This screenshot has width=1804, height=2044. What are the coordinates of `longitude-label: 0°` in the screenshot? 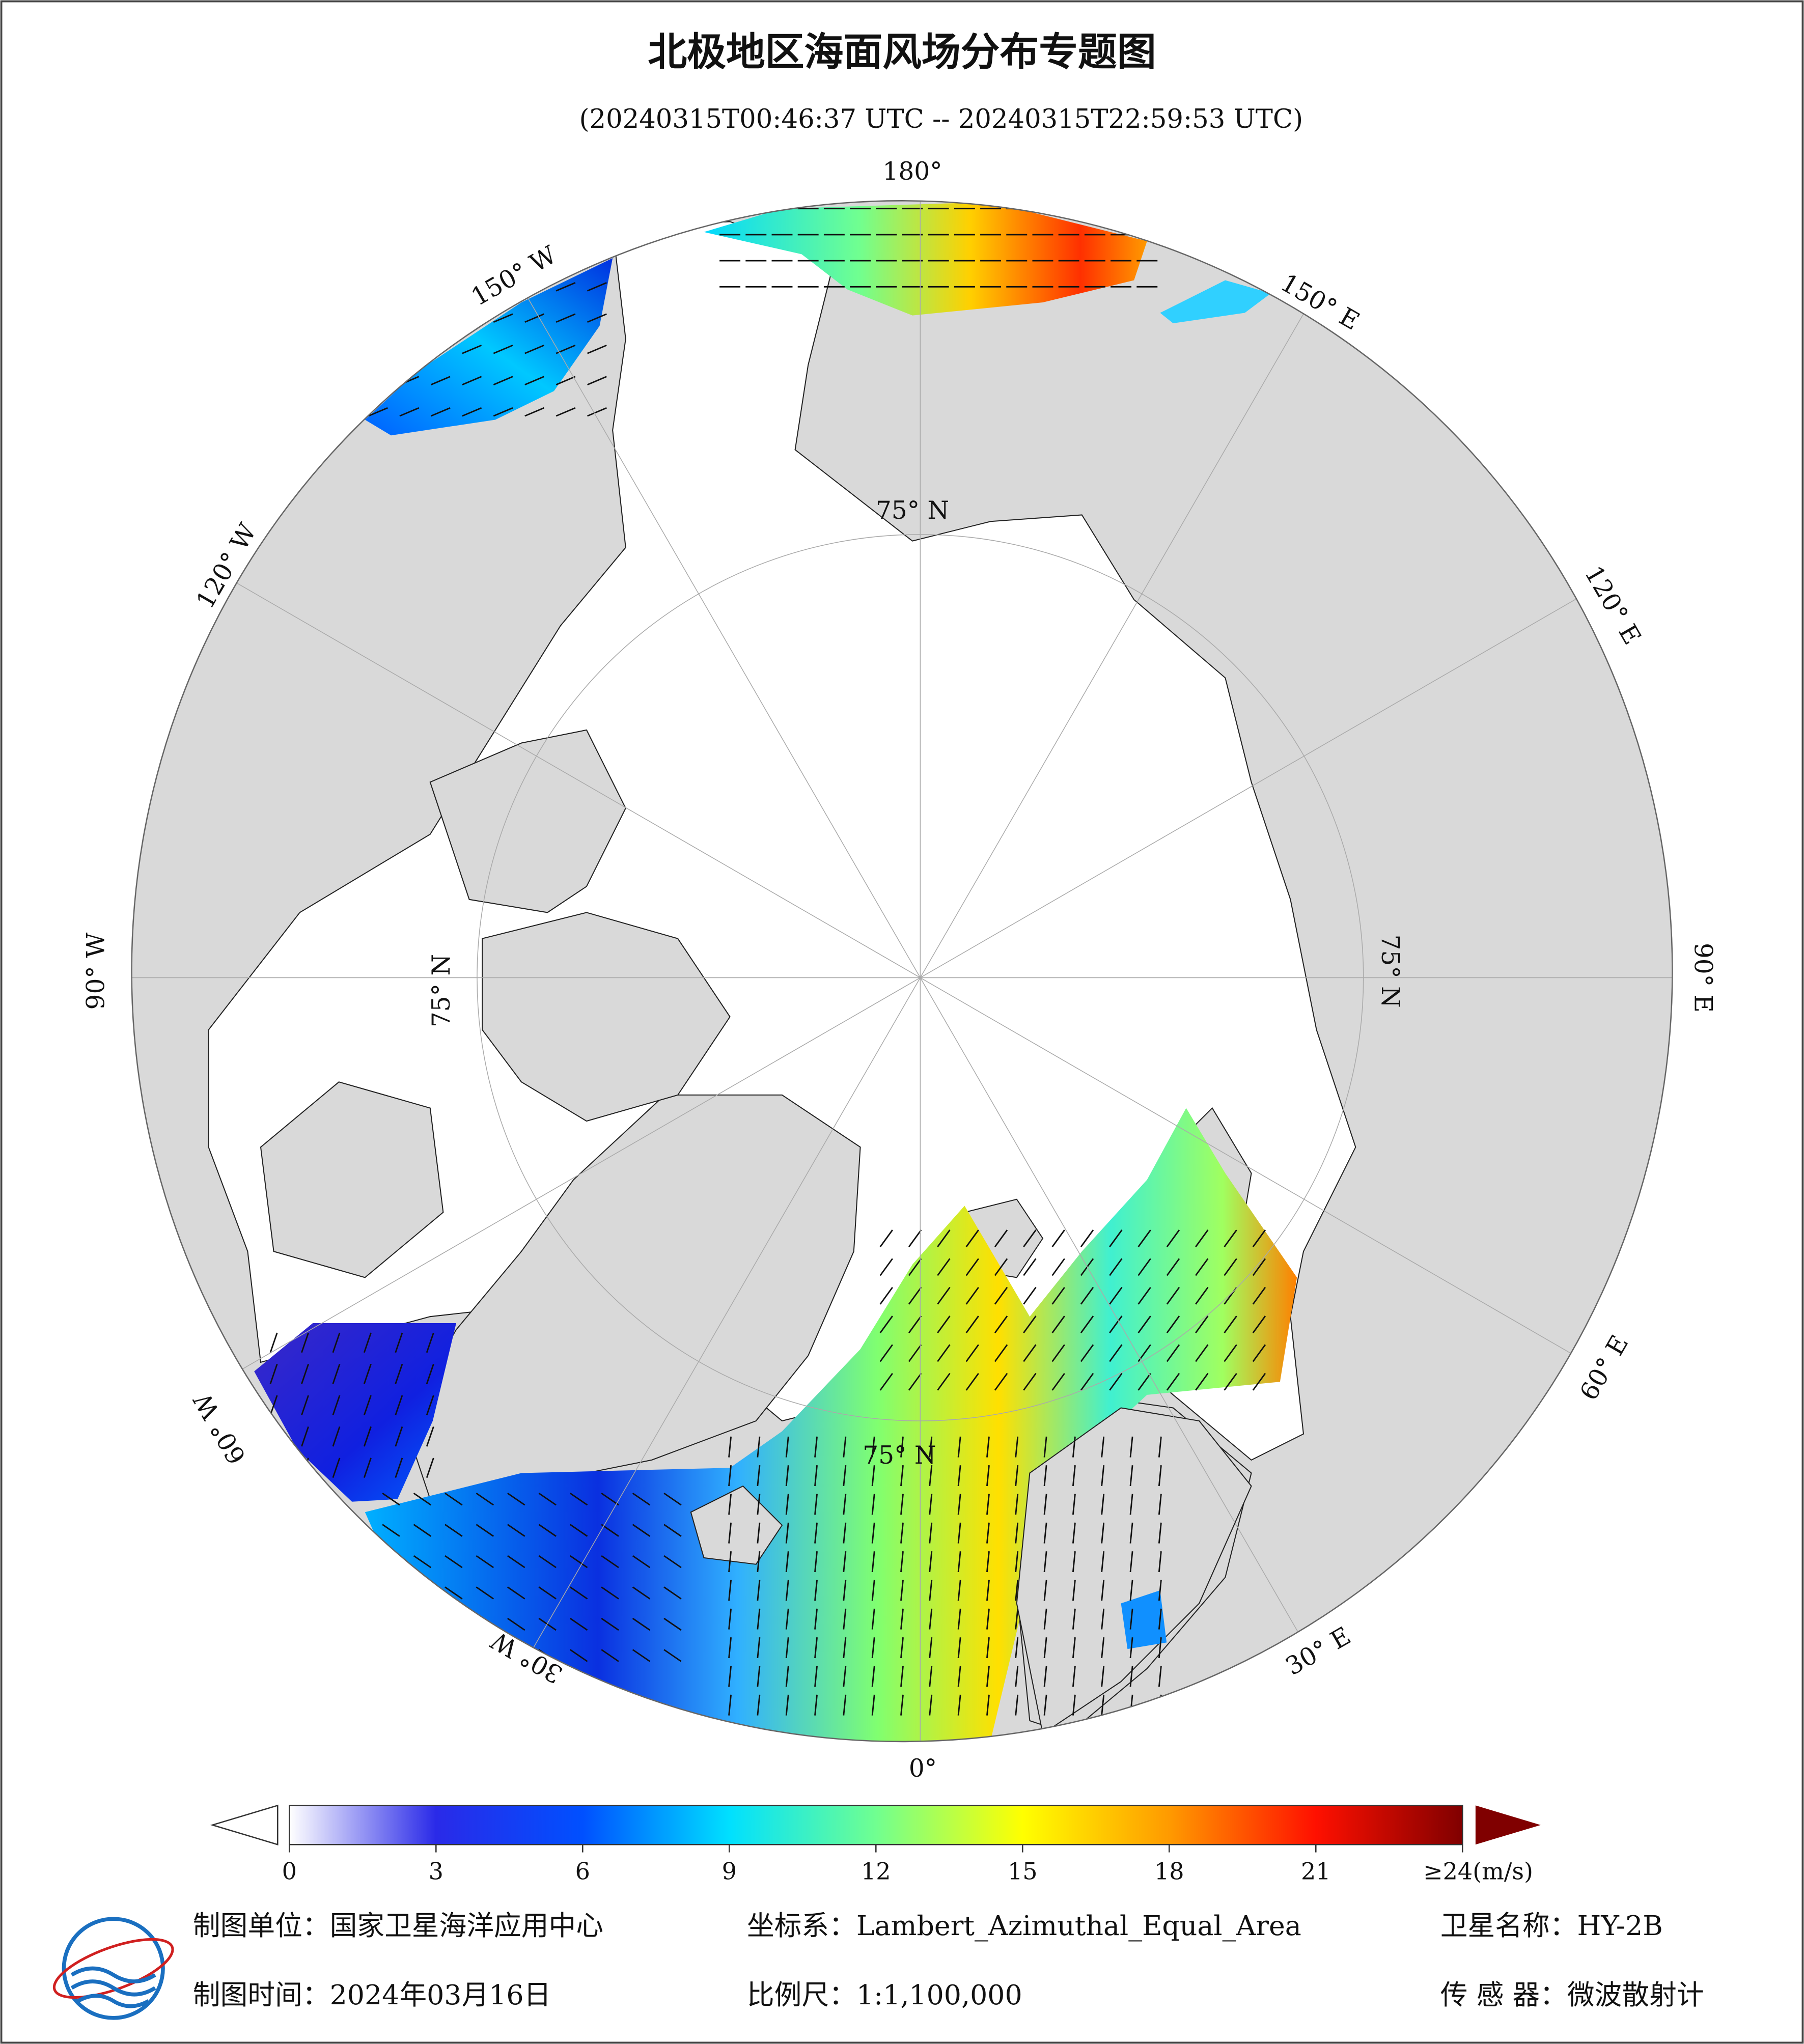 It's located at (923, 1768).